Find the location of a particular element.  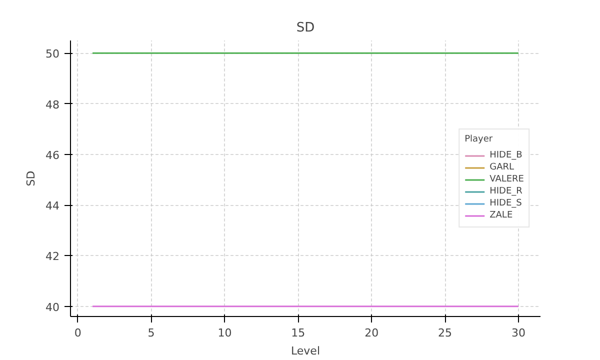

x-tick-label: 0 is located at coordinates (78, 333).